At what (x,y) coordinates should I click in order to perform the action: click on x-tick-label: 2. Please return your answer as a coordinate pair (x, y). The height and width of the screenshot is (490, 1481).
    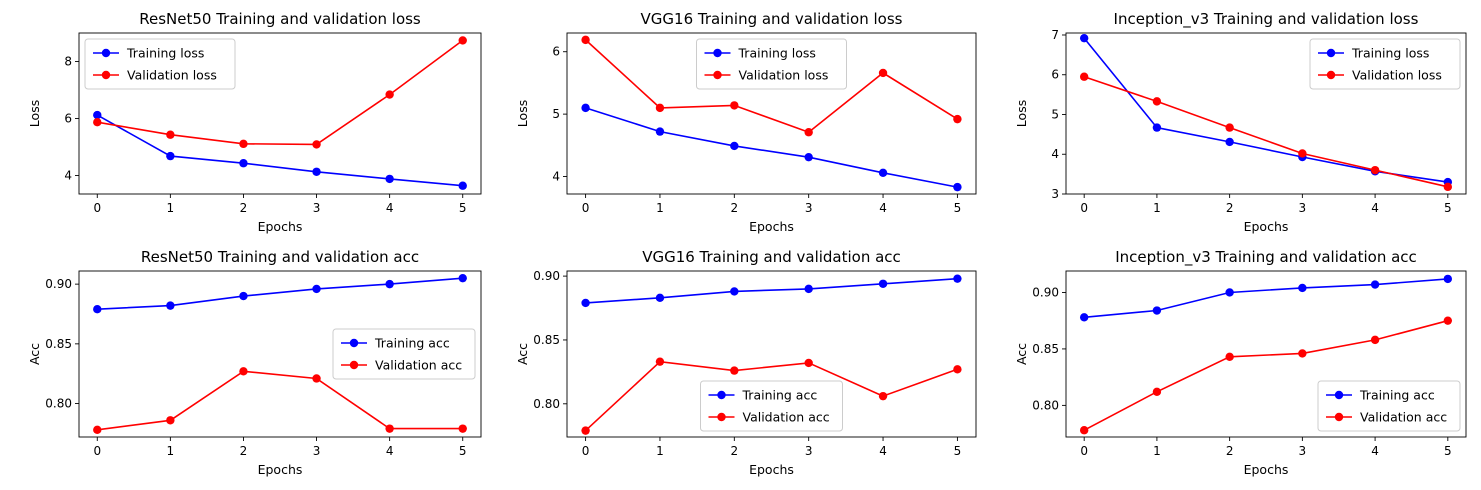
    Looking at the image, I should click on (1230, 208).